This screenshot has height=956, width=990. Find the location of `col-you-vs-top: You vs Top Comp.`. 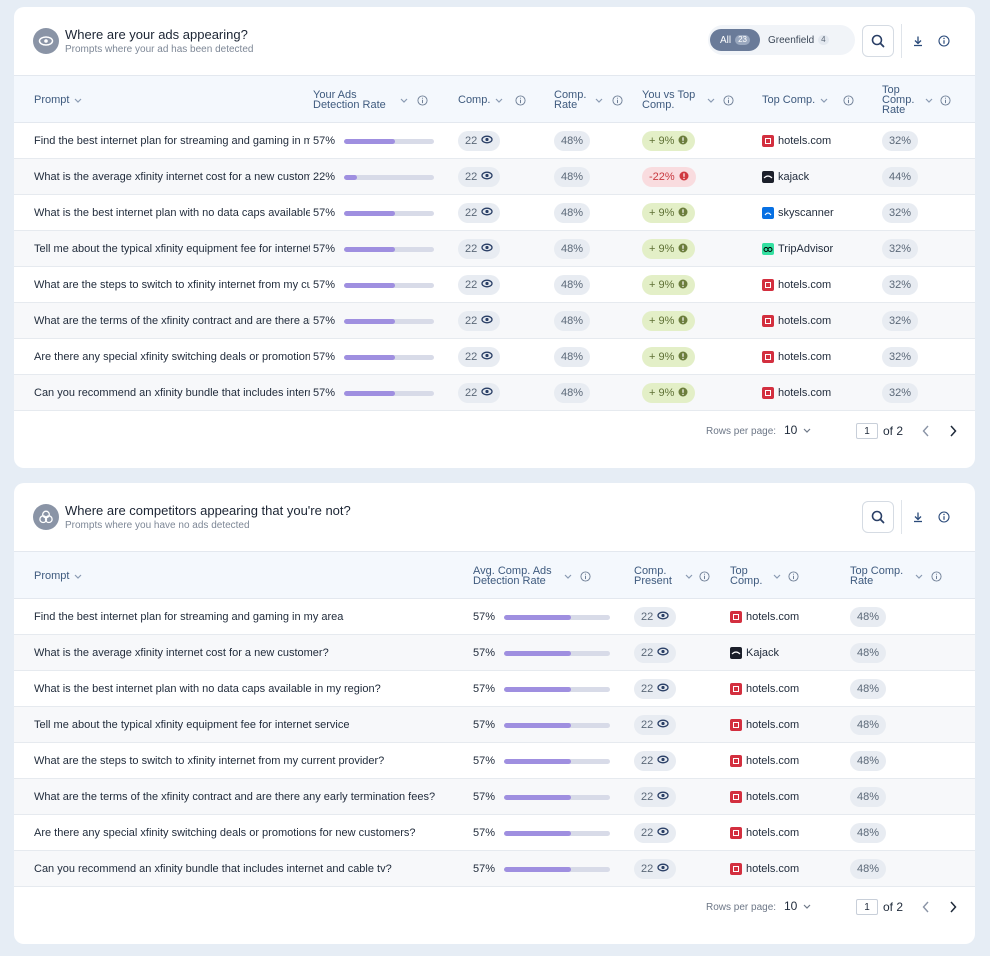

col-you-vs-top: You vs Top Comp. is located at coordinates (678, 100).